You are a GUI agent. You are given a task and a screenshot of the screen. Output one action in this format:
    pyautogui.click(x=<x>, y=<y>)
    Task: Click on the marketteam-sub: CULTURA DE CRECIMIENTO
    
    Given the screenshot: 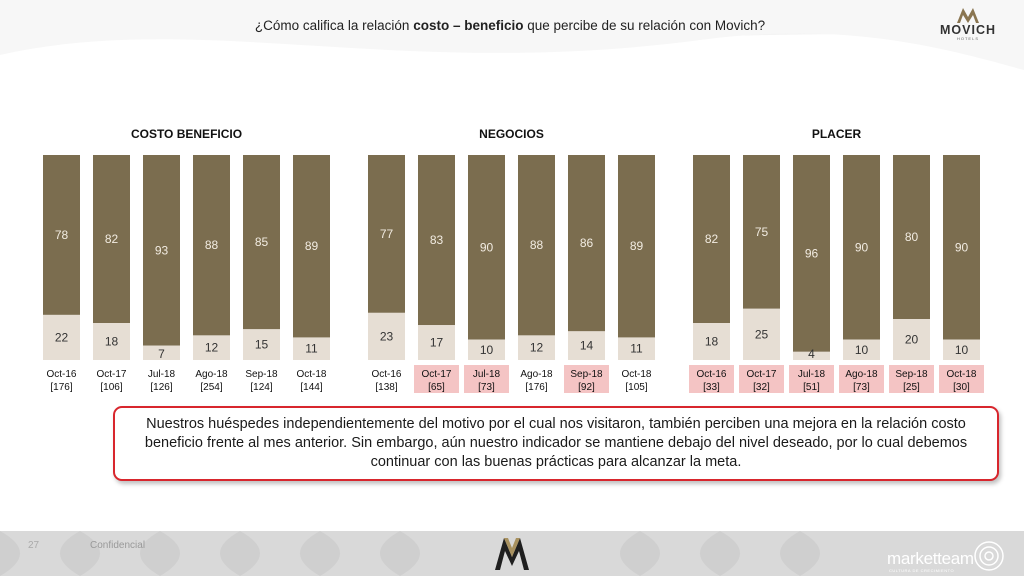 What is the action you would take?
    pyautogui.click(x=922, y=570)
    